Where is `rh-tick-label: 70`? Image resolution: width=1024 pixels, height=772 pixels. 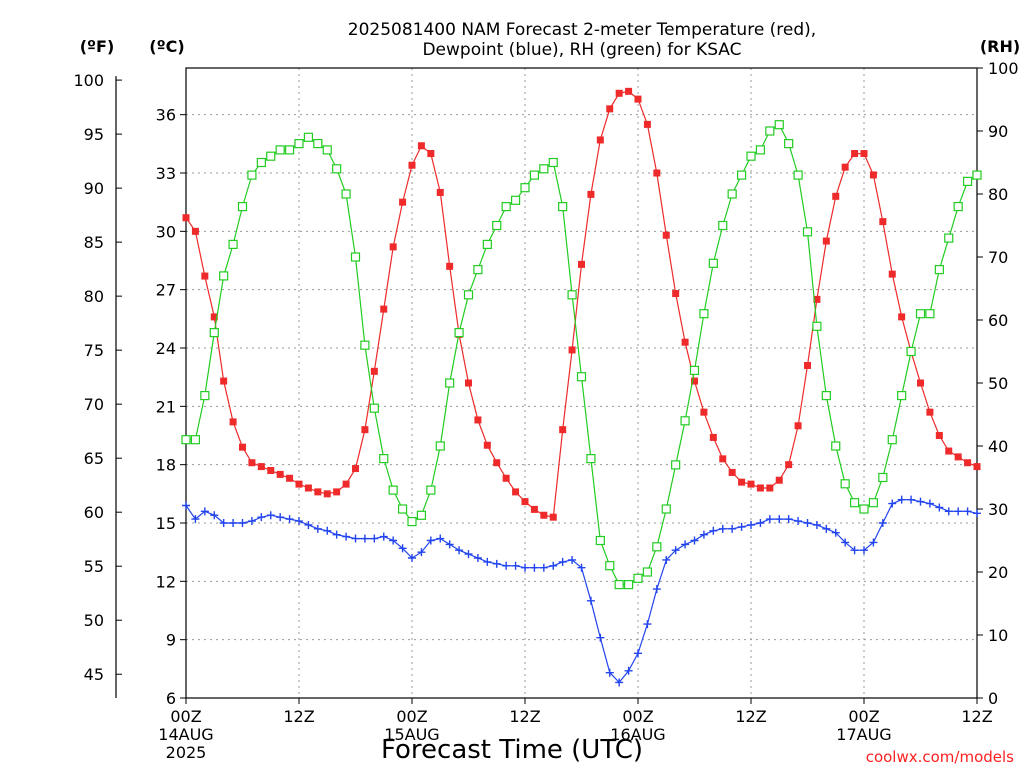 rh-tick-label: 70 is located at coordinates (998, 257).